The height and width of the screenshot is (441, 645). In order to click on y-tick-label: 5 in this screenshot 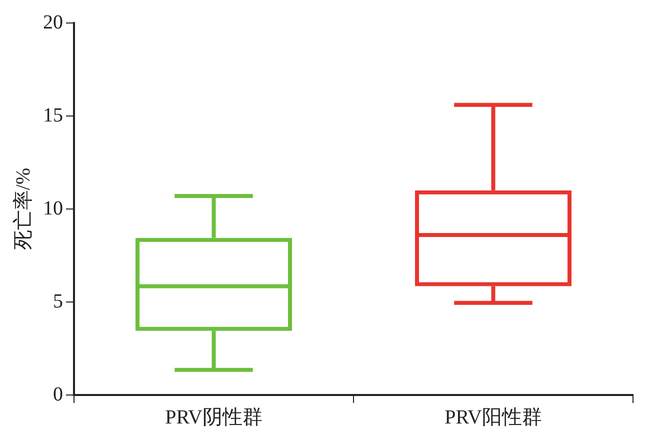, I will do `click(58, 301)`.